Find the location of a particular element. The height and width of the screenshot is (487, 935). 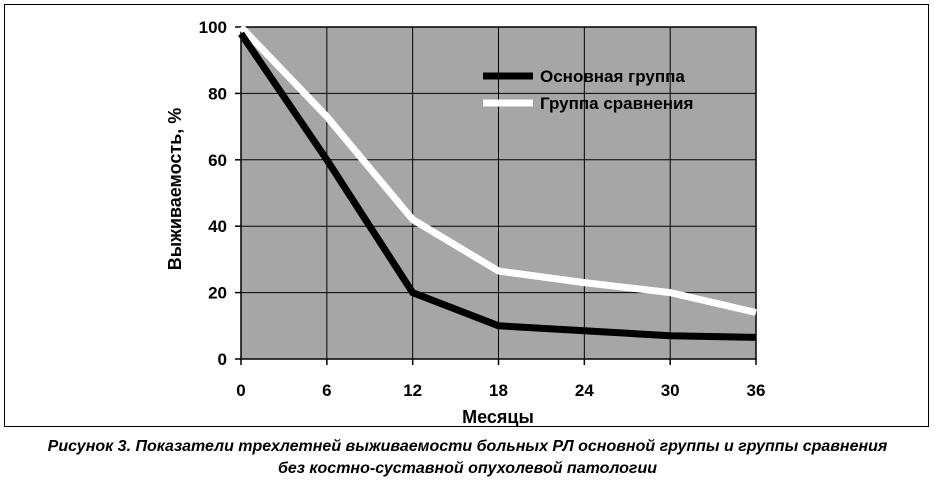

y-tick-label: 100 is located at coordinates (213, 27).